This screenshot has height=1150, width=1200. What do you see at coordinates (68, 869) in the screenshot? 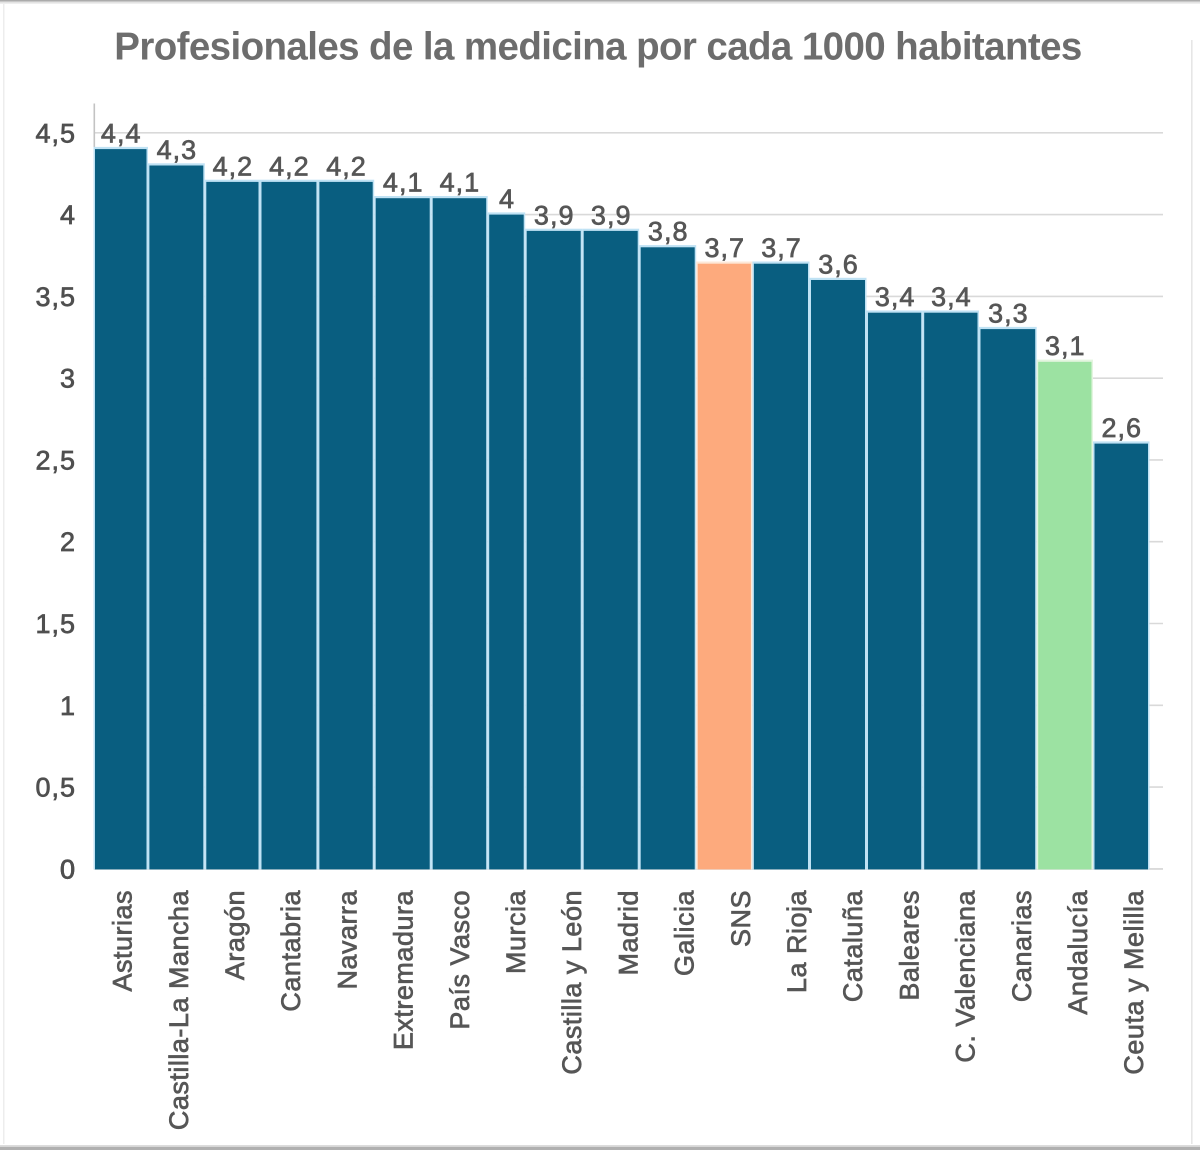
I see `svg-text: 0` at bounding box center [68, 869].